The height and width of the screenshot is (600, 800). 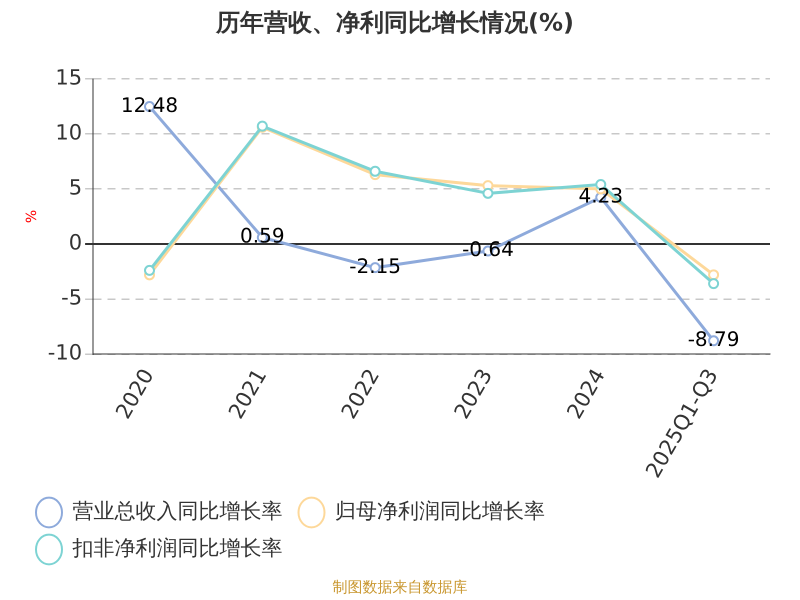 What do you see at coordinates (177, 548) in the screenshot?
I see `legend-label: 扣非净利润同比增长率` at bounding box center [177, 548].